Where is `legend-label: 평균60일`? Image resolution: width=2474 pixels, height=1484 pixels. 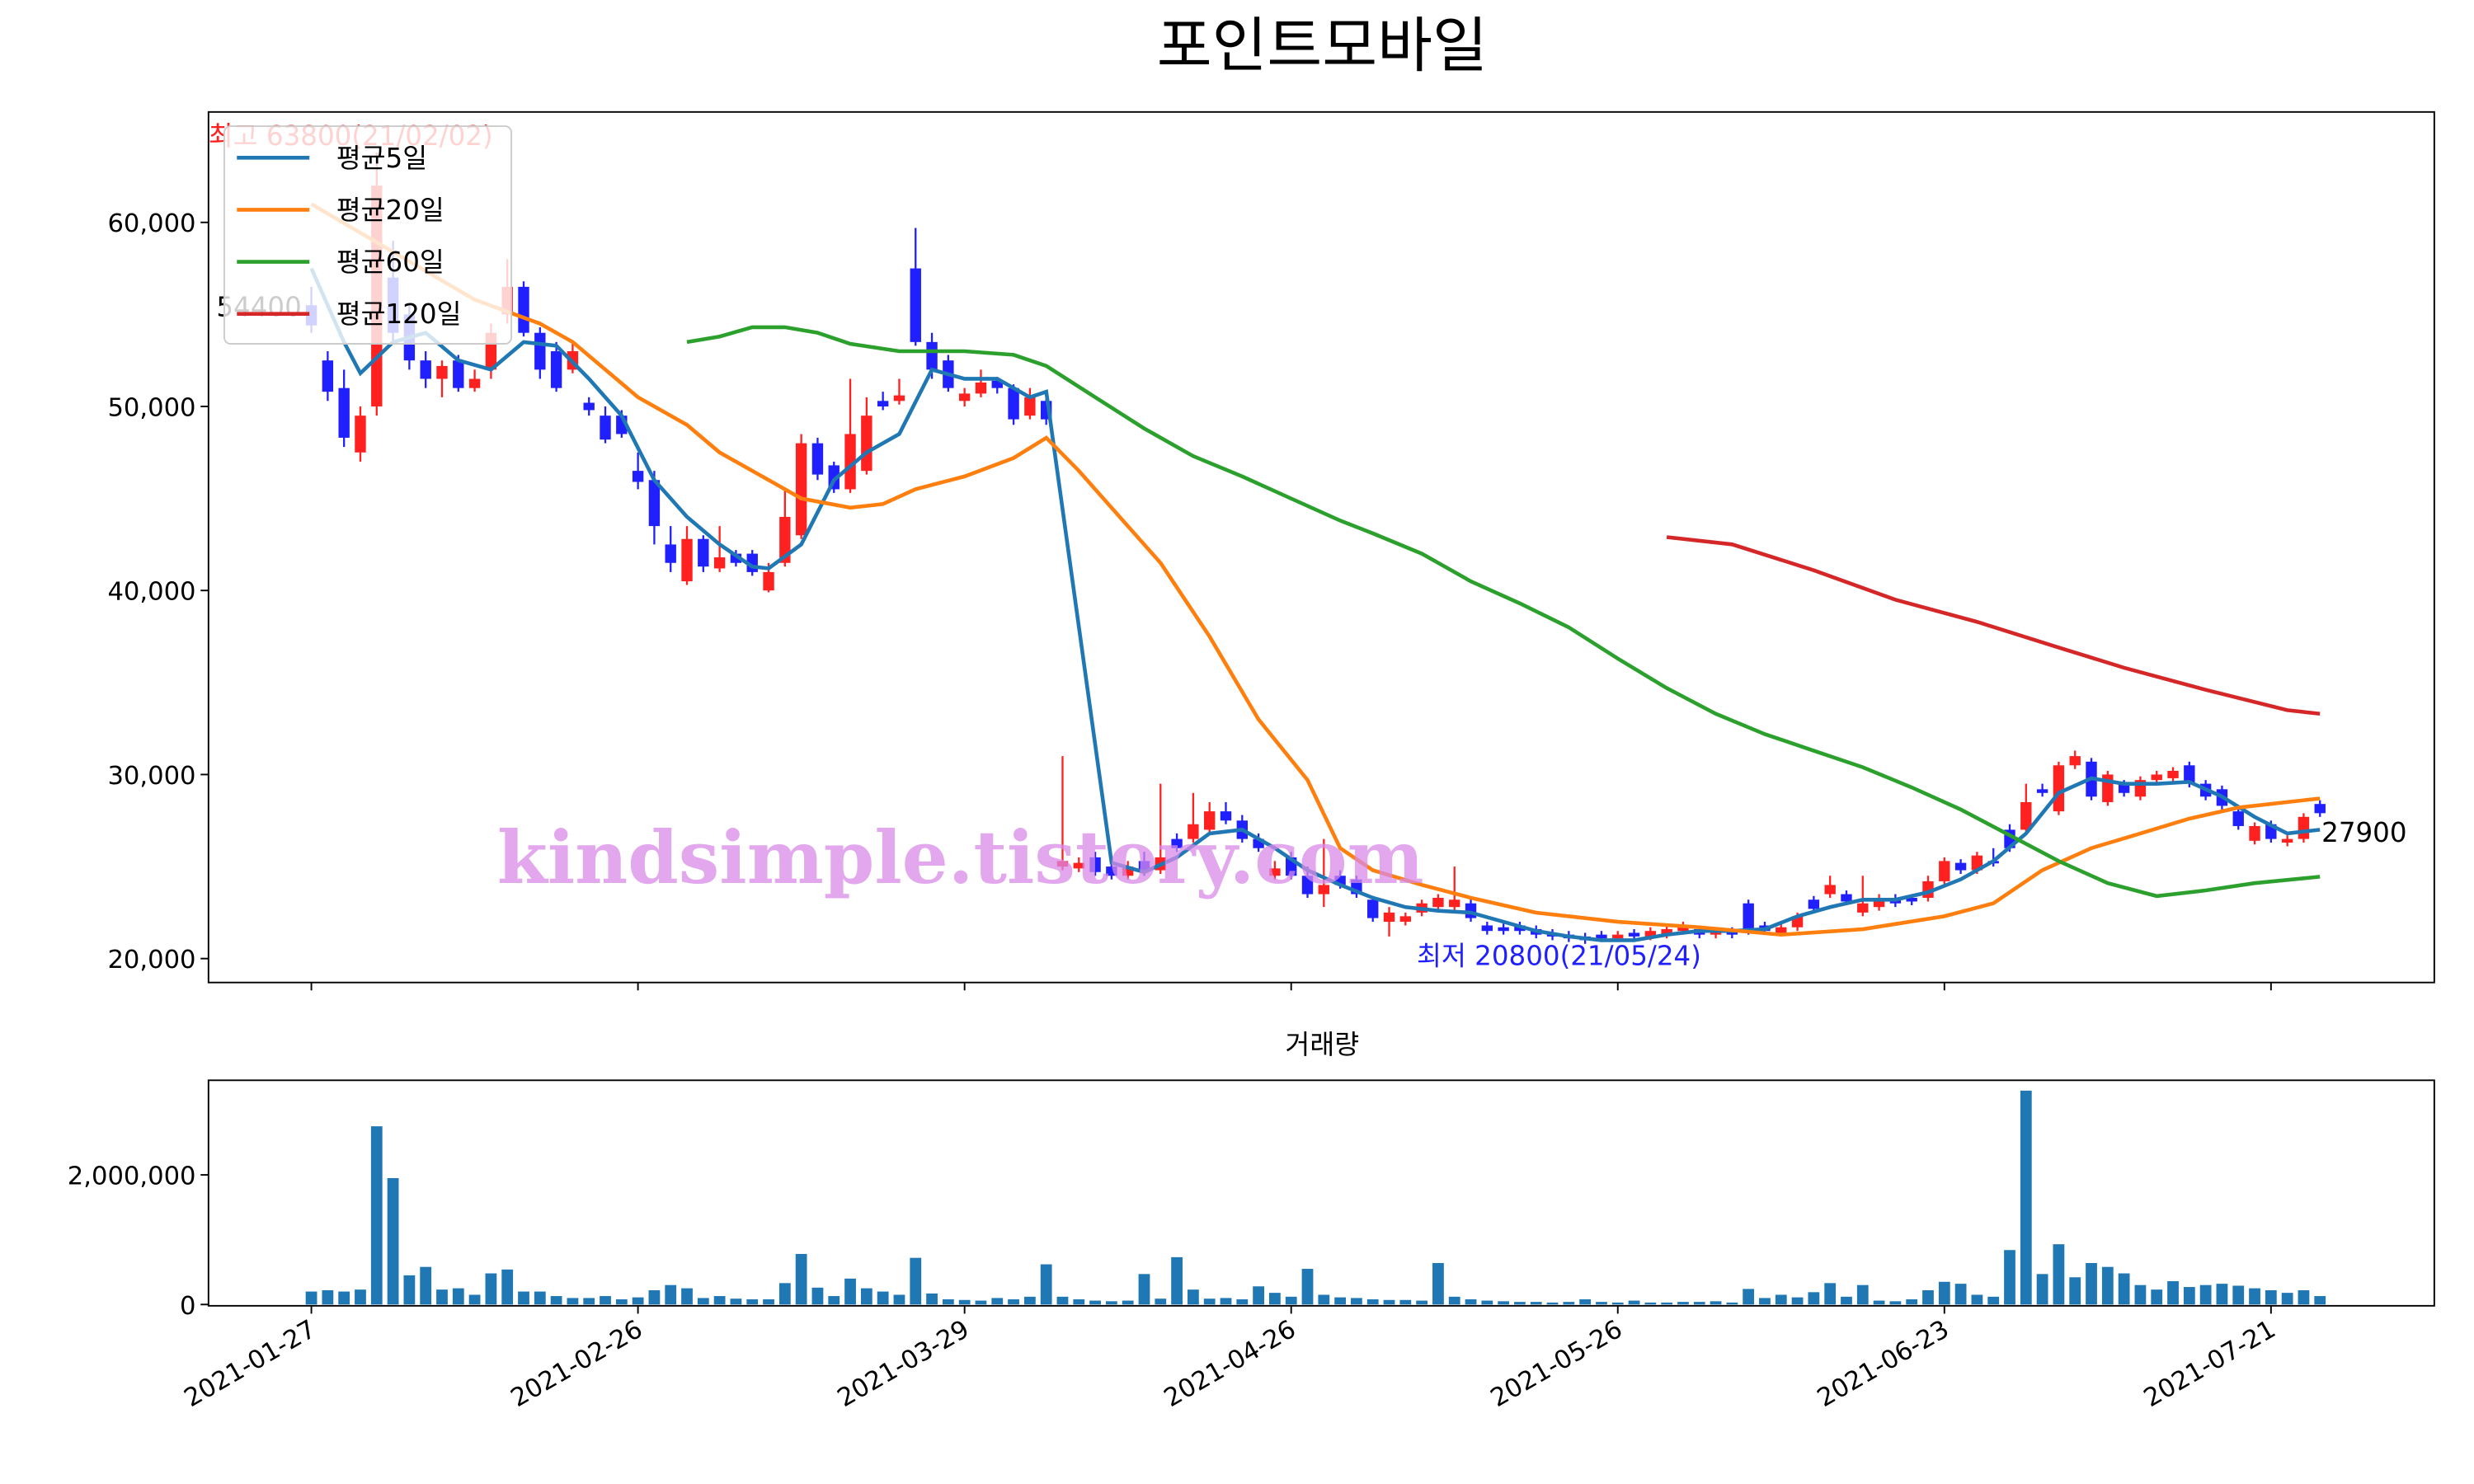 legend-label: 평균60일 is located at coordinates (390, 262).